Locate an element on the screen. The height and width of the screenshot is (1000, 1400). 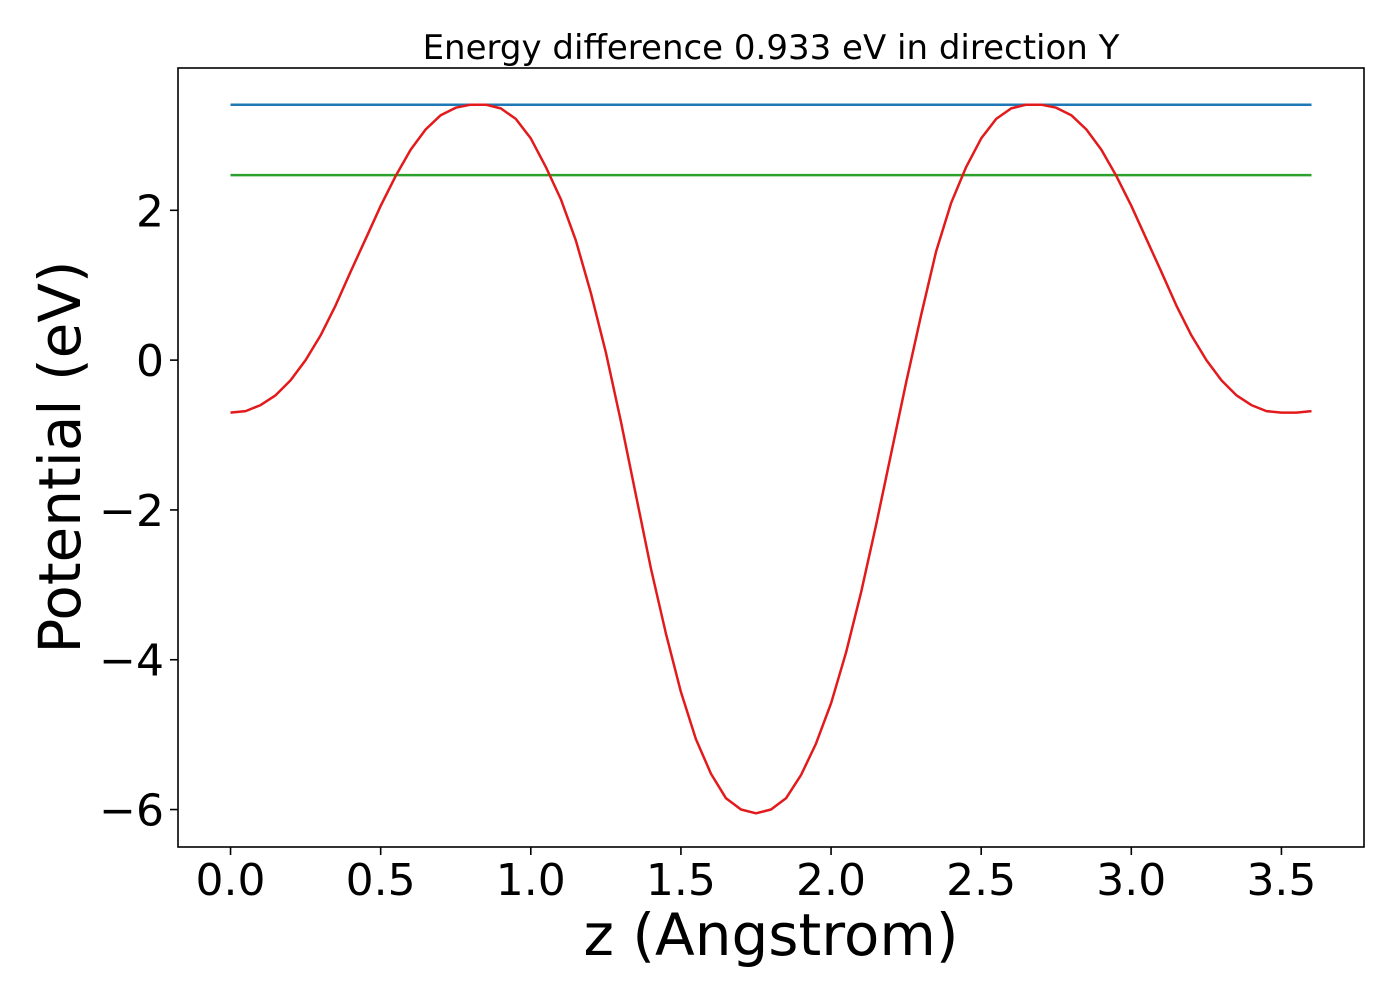
y-tick-label: −6 is located at coordinates (131, 811).